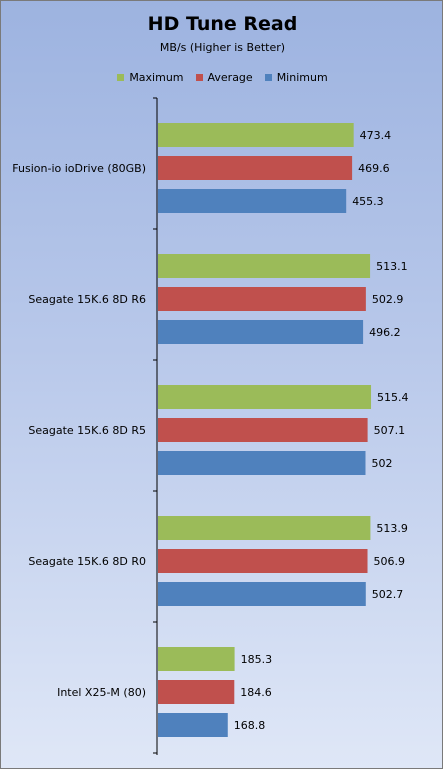 This screenshot has height=769, width=443. What do you see at coordinates (87, 299) in the screenshot?
I see `category-label: Seagate 15K.6 8D R6` at bounding box center [87, 299].